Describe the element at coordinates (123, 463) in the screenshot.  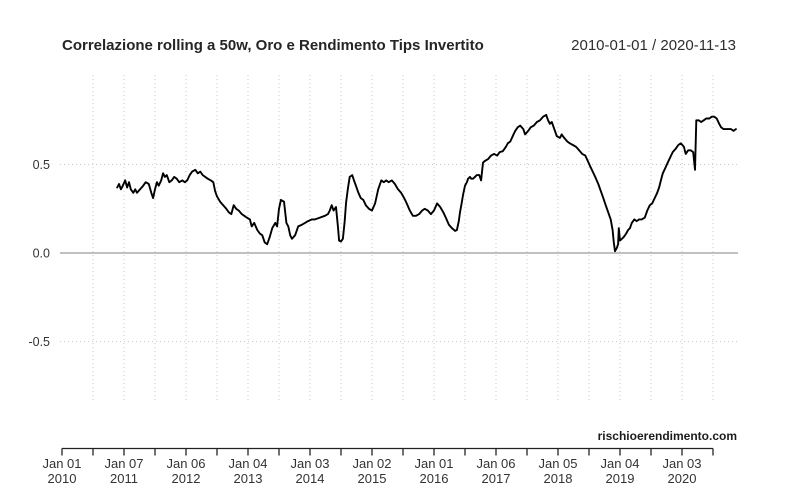
I see `x-tick-label-date: Jan 07` at that location.